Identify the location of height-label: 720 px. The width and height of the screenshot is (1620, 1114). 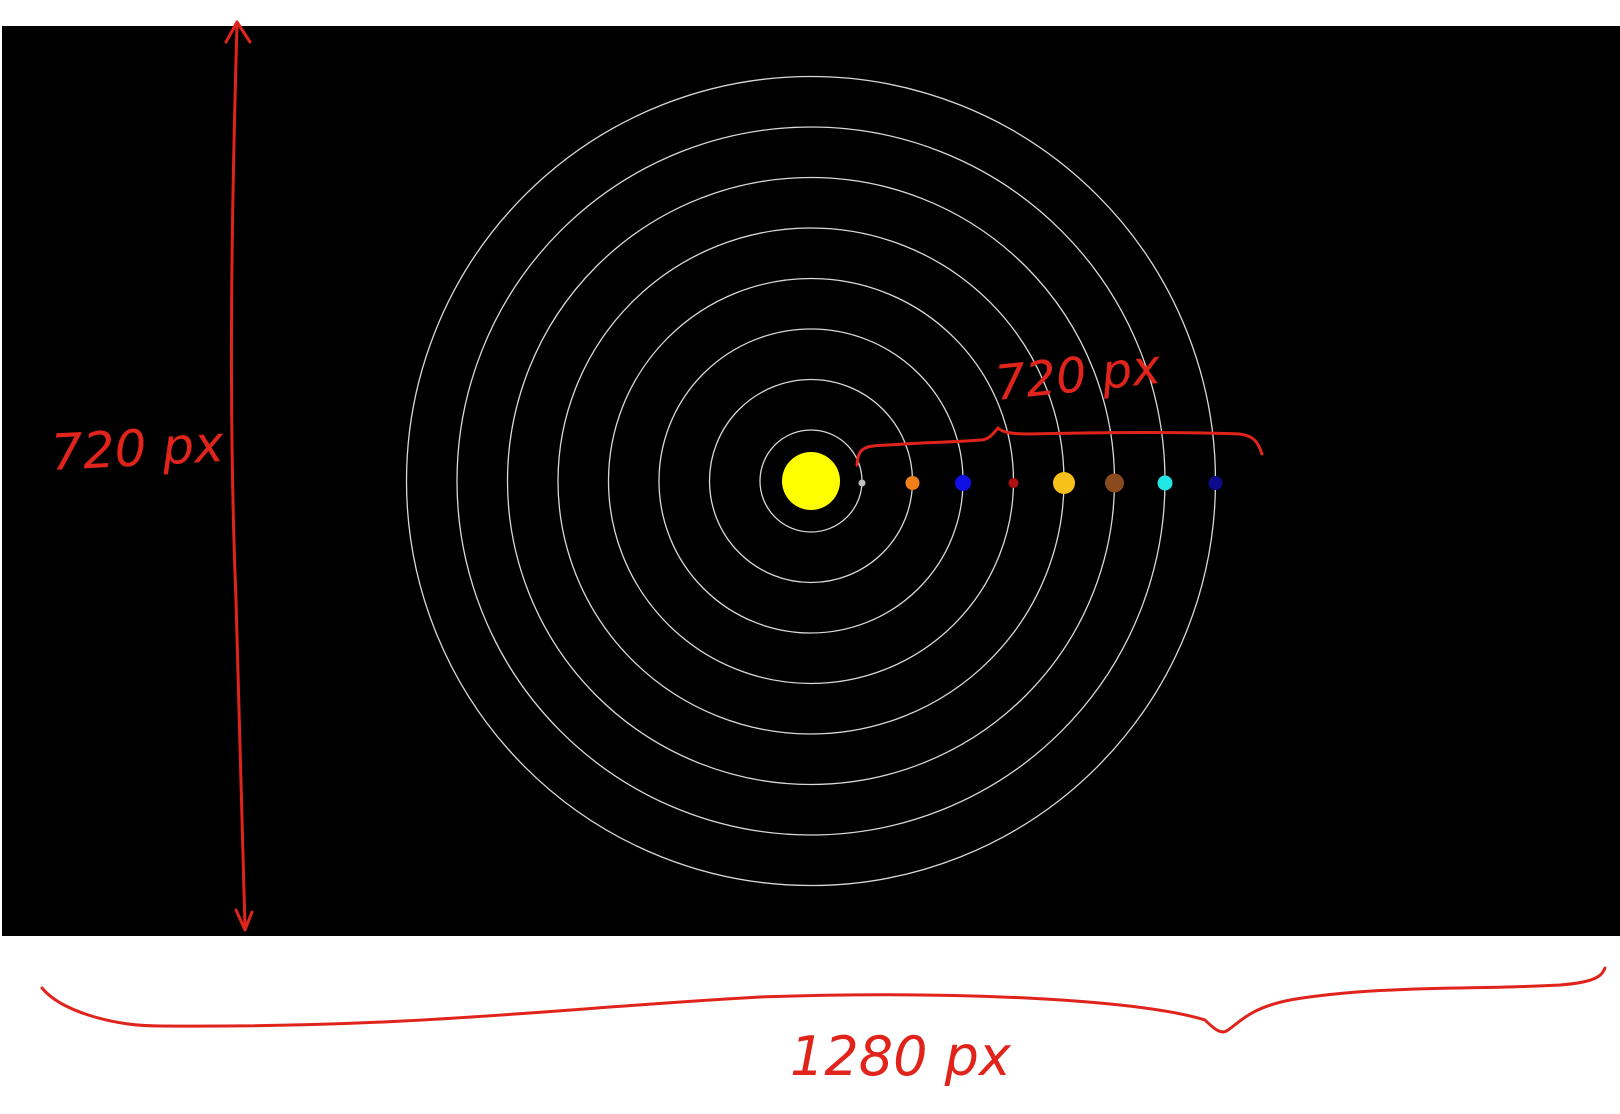
(138, 448).